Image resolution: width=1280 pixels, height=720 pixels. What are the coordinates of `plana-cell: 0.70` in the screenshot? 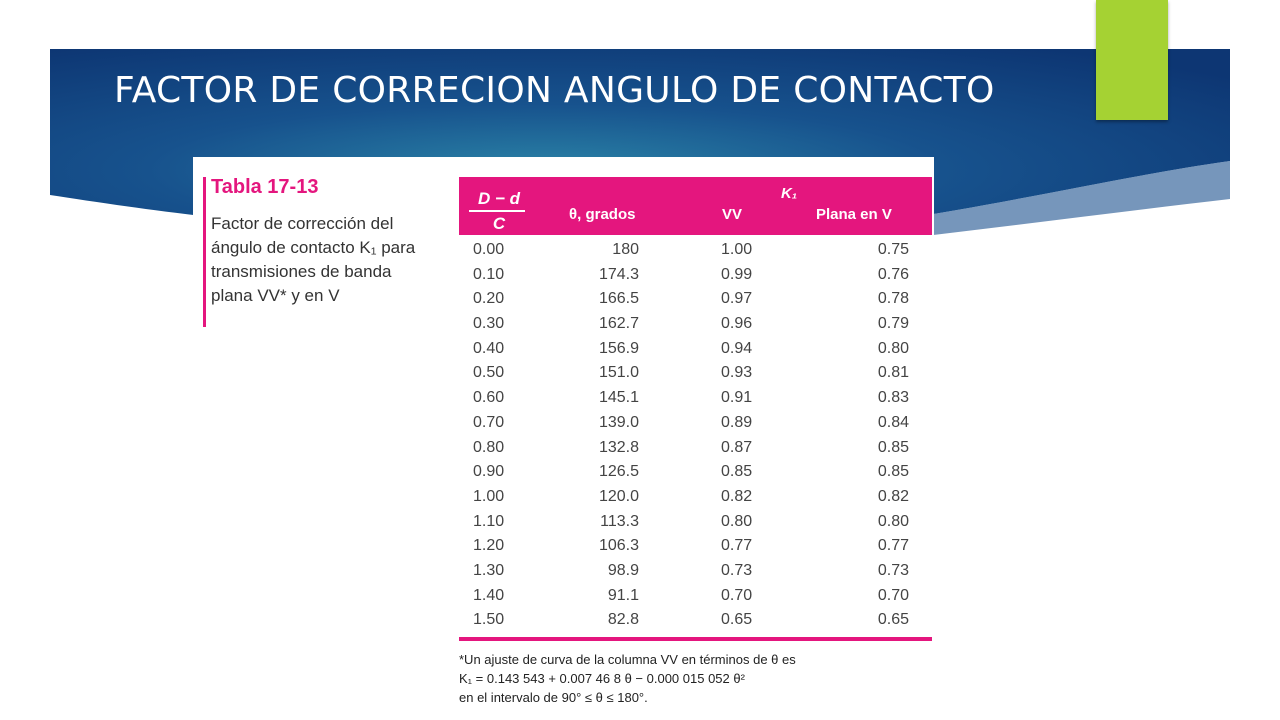 It's located at (893, 595).